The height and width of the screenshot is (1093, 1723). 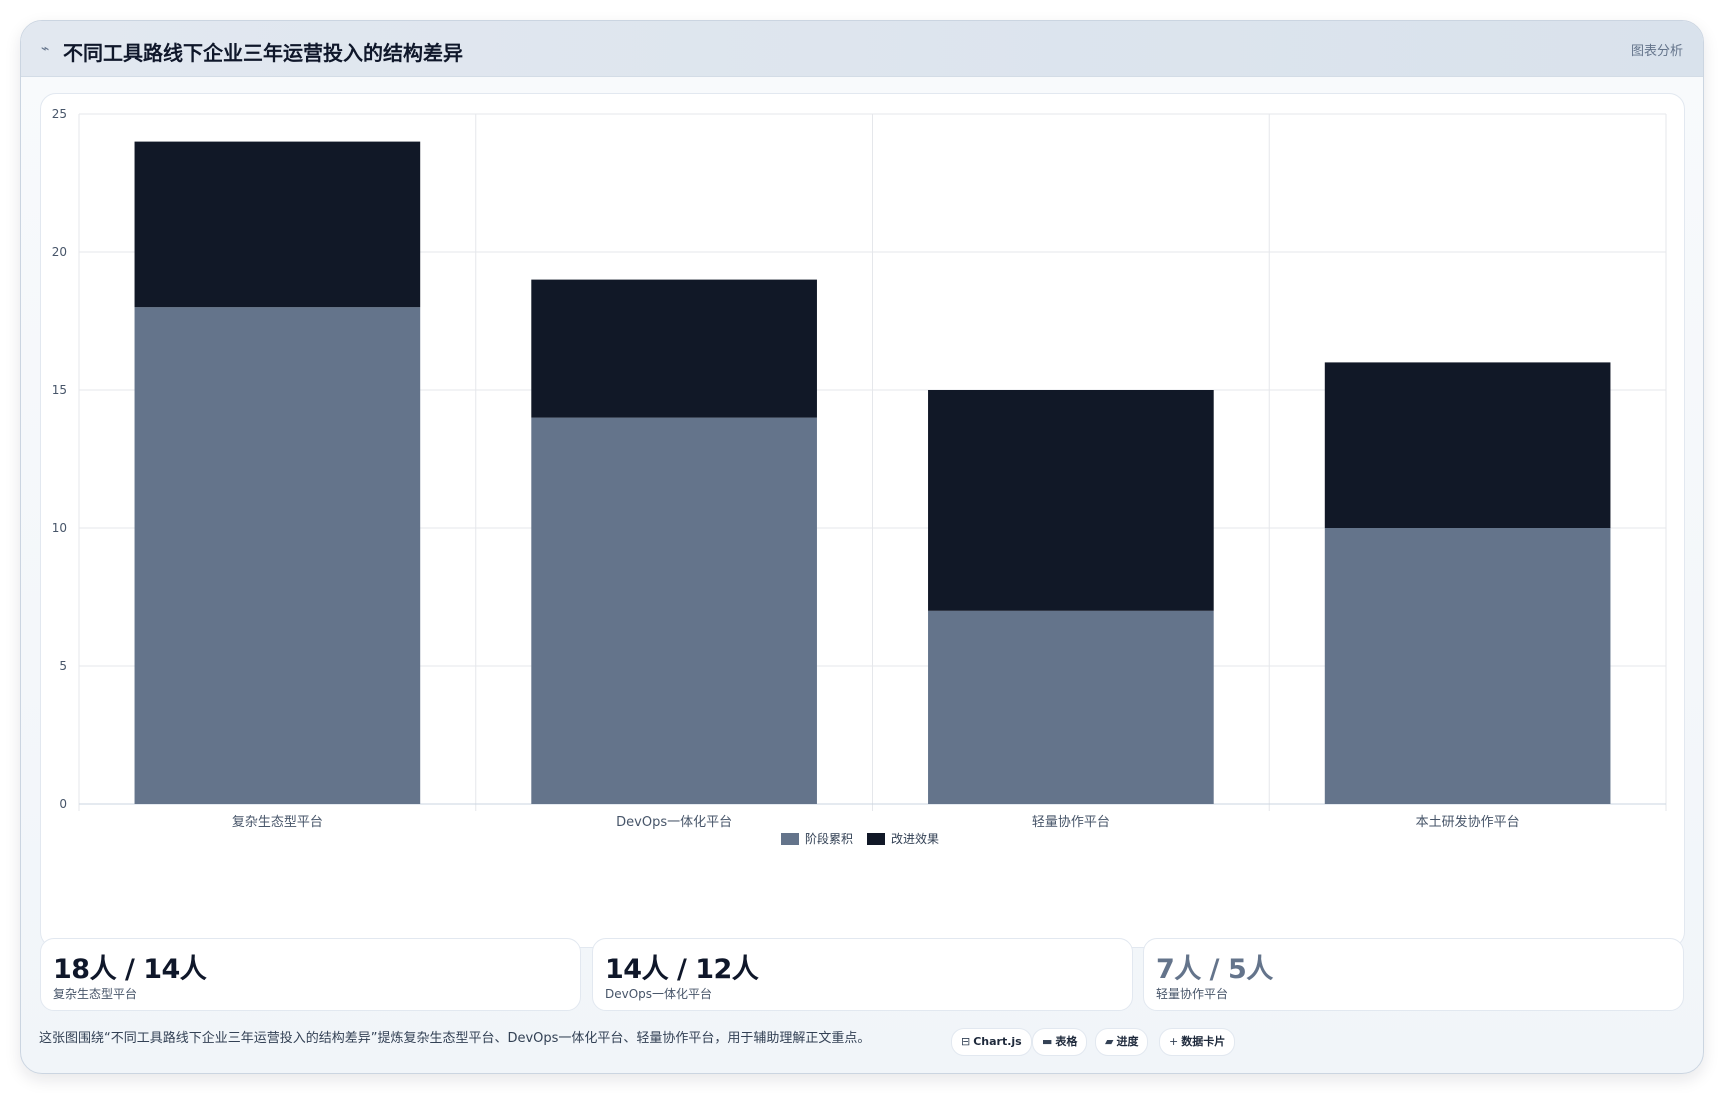 I want to click on y-tick-label: 25, so click(x=59, y=114).